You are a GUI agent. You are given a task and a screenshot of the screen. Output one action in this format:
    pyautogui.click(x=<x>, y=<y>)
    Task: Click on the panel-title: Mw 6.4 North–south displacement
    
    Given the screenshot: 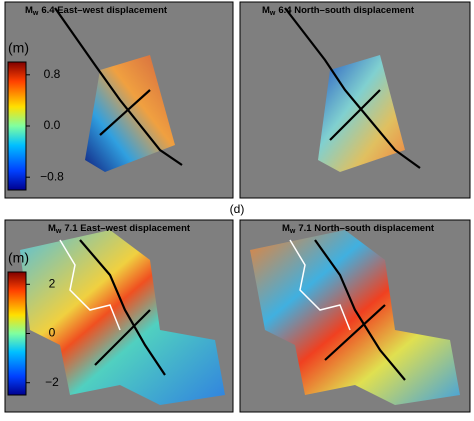 What is the action you would take?
    pyautogui.click(x=338, y=11)
    